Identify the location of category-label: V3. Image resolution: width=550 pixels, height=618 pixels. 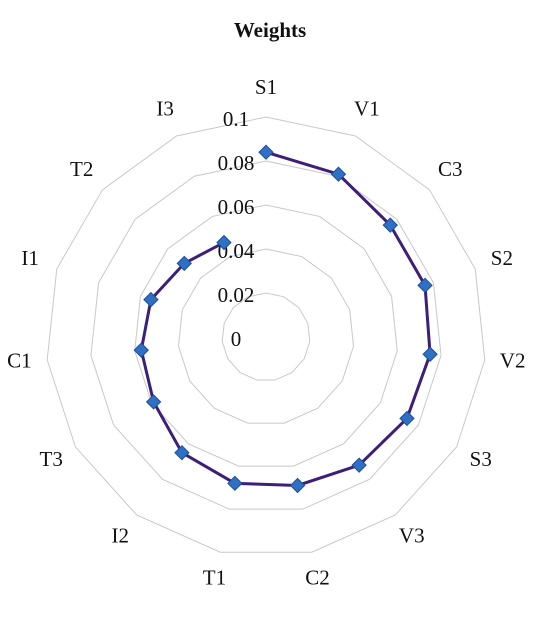
(412, 535).